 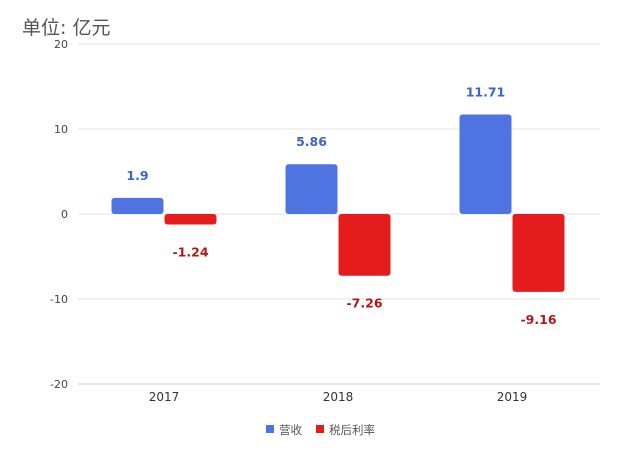 What do you see at coordinates (190, 219) in the screenshot?
I see `bar-profit-rate-2017` at bounding box center [190, 219].